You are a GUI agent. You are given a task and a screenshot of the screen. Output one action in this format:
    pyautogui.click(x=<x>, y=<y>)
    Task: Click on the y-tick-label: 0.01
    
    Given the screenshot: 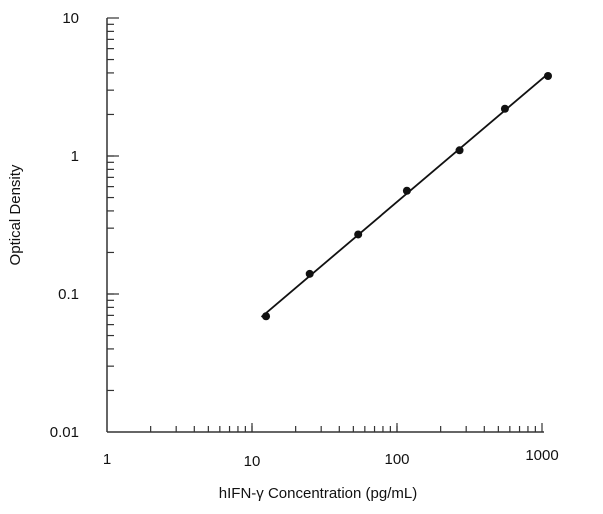 What is the action you would take?
    pyautogui.click(x=64, y=432)
    